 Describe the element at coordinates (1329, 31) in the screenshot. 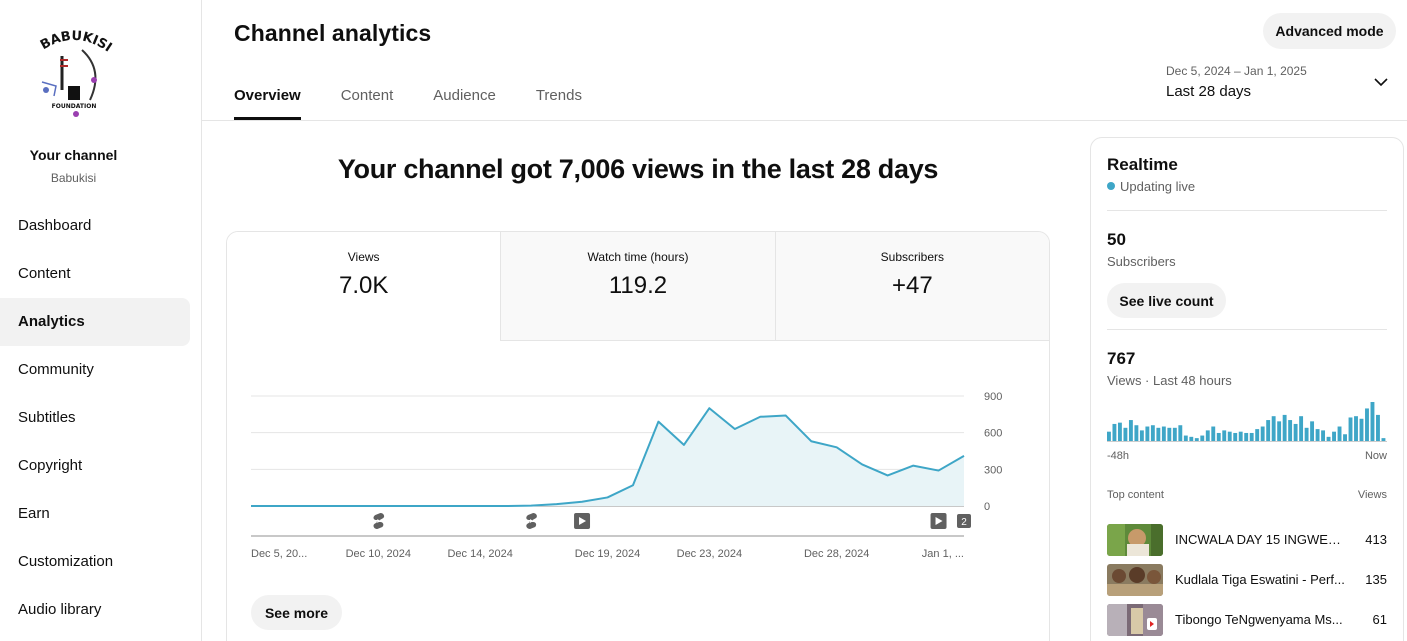

I see `advanced-mode-button: Advanced mode` at that location.